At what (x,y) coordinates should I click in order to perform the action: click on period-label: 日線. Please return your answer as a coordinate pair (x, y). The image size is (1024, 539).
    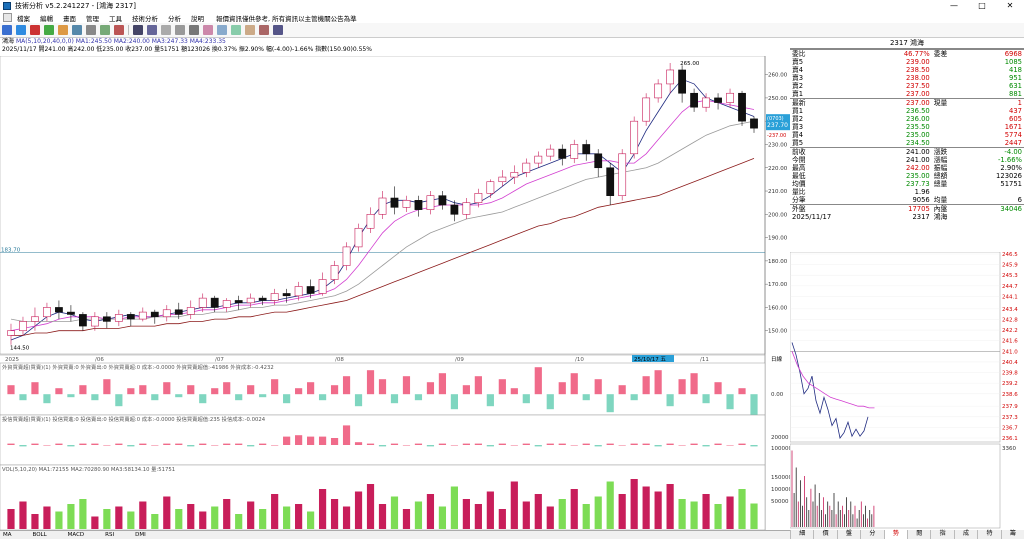
    Looking at the image, I should click on (777, 359).